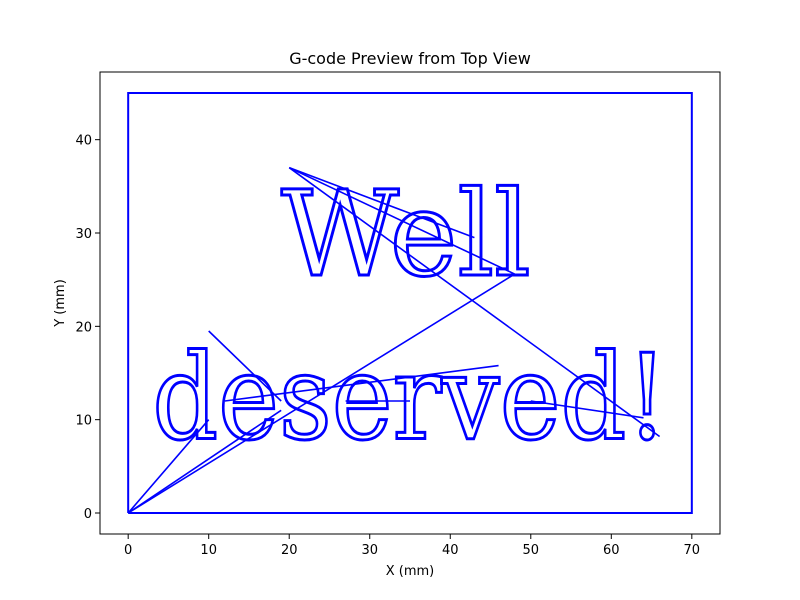  What do you see at coordinates (450, 550) in the screenshot?
I see `x-tick-label: 40` at bounding box center [450, 550].